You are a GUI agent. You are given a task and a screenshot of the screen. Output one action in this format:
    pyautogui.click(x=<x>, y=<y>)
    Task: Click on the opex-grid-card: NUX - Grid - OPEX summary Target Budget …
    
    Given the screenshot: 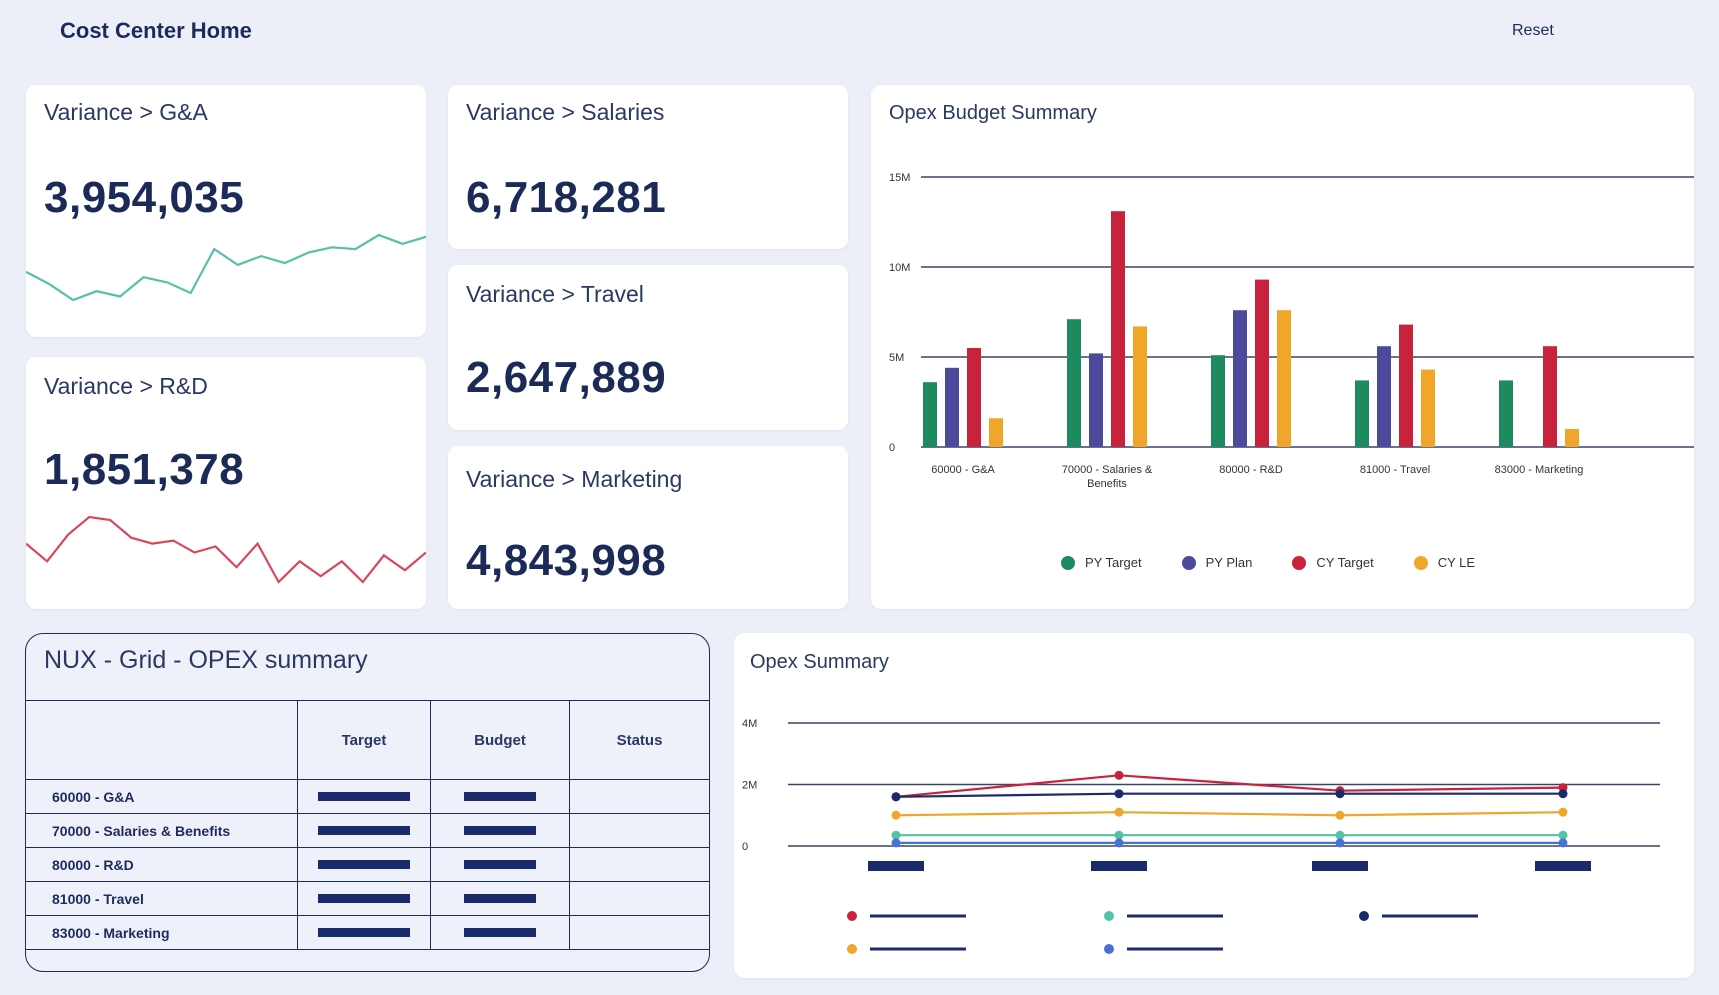 What is the action you would take?
    pyautogui.click(x=367, y=802)
    